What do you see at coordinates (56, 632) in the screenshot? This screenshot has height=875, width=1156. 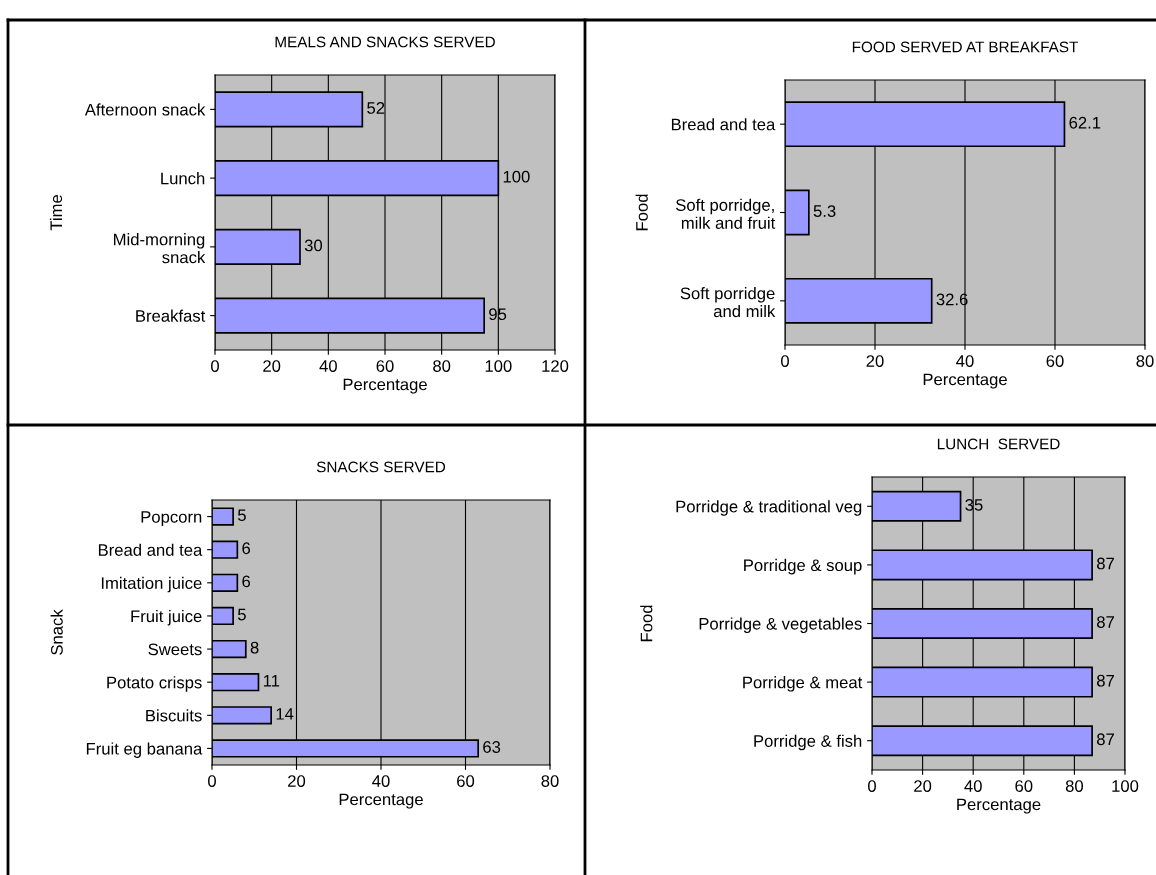 I see `y-axis-title: Snack` at bounding box center [56, 632].